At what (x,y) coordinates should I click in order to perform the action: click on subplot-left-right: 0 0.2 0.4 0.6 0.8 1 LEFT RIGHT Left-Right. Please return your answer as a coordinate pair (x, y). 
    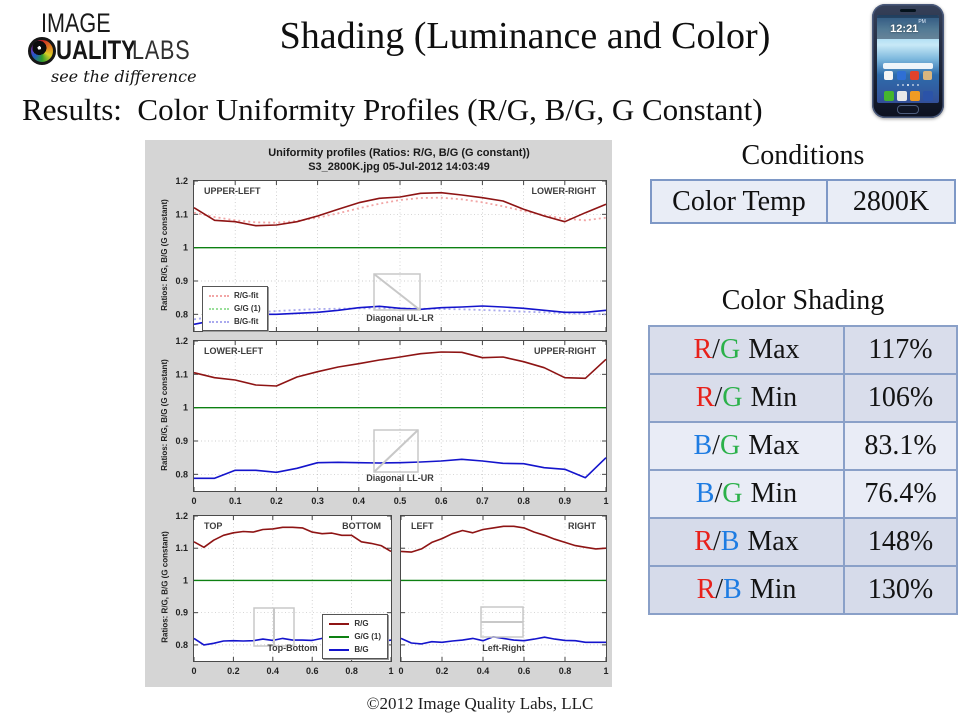
    Looking at the image, I should click on (503, 595).